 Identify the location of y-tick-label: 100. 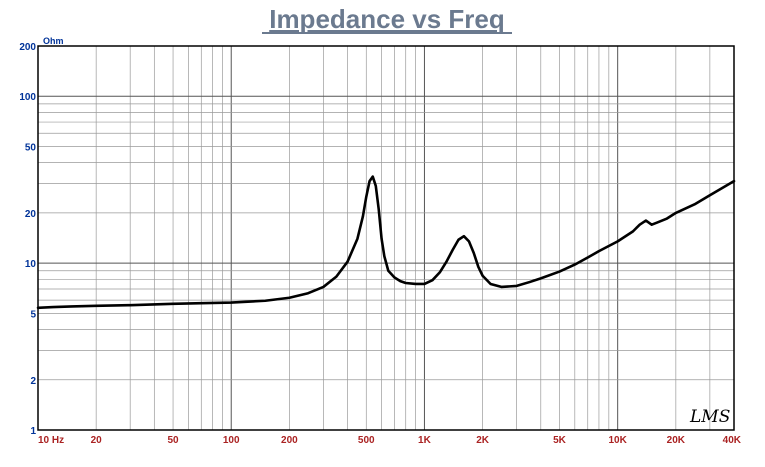
(27, 97).